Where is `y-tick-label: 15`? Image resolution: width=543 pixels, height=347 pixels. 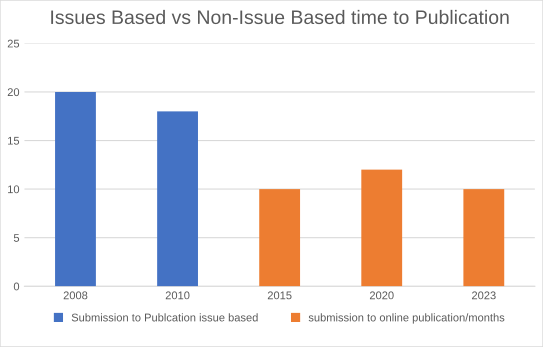 y-tick-label: 15 is located at coordinates (14, 140).